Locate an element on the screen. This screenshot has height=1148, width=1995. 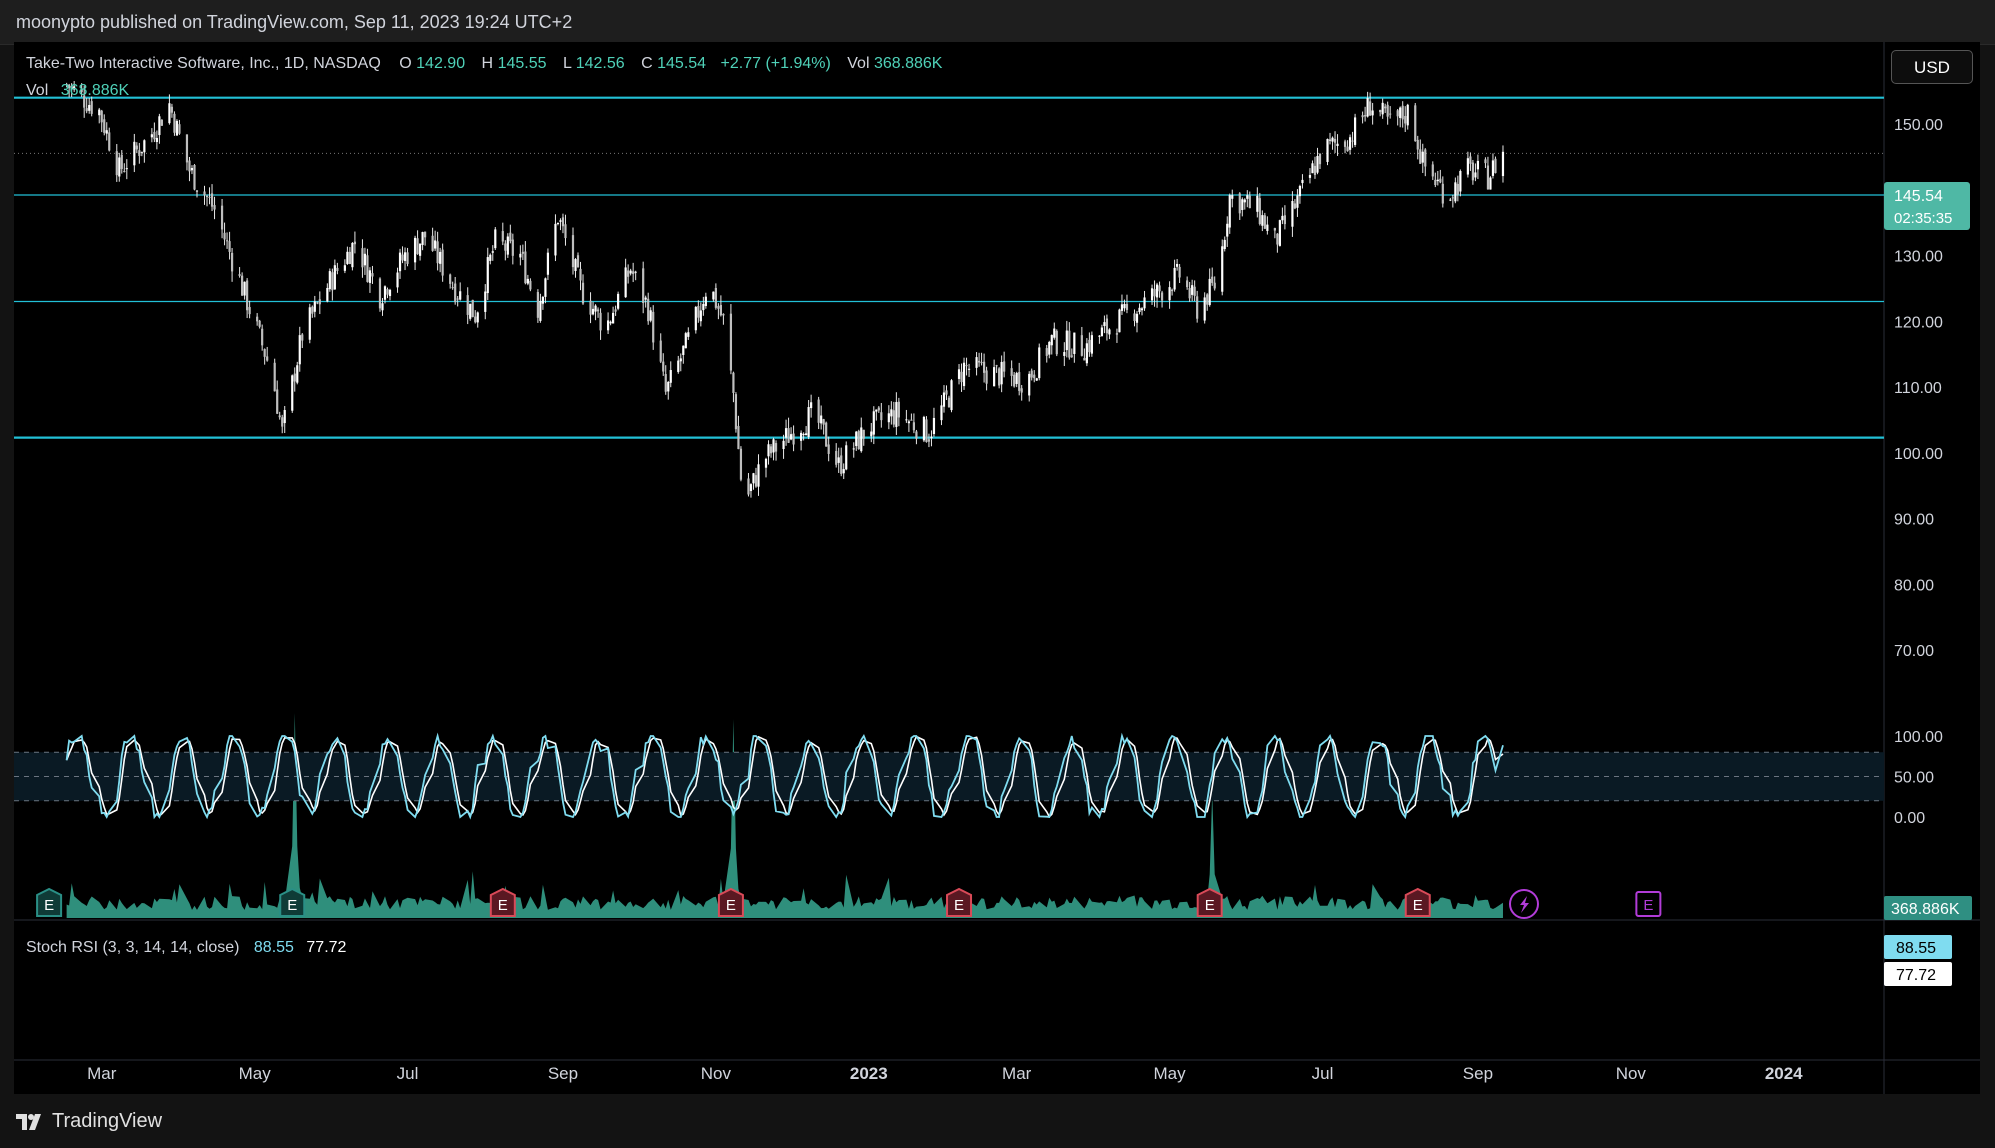
currency-button: USD is located at coordinates (1932, 67).